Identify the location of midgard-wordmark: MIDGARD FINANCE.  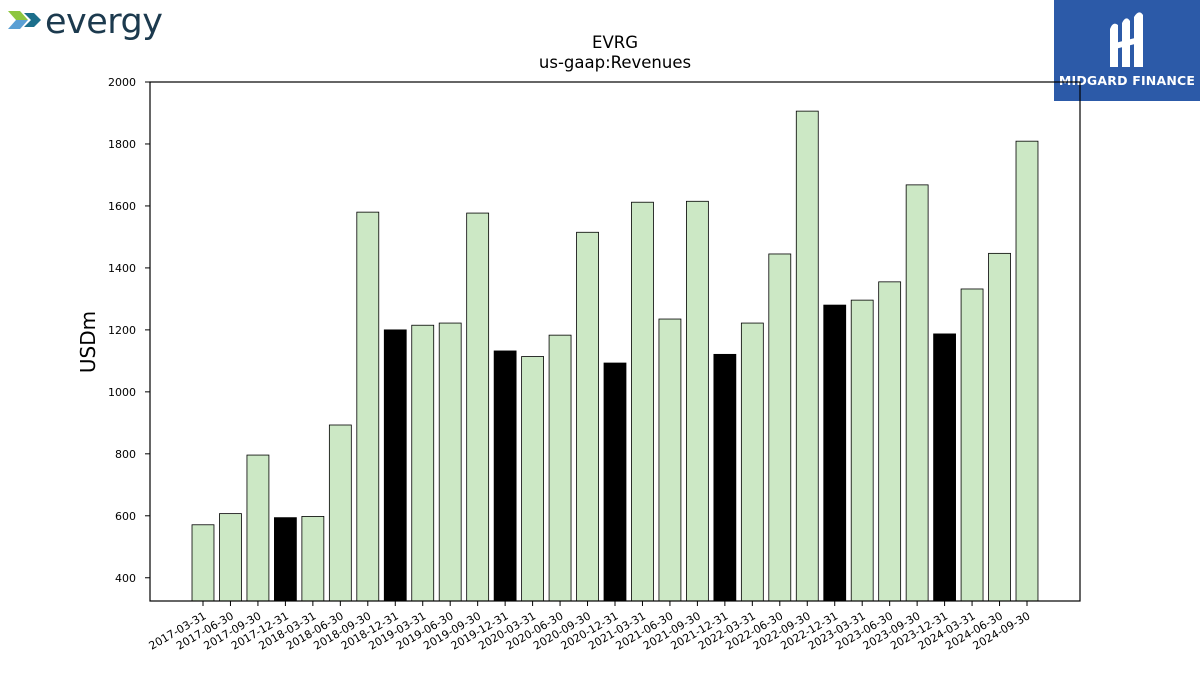
(1127, 80).